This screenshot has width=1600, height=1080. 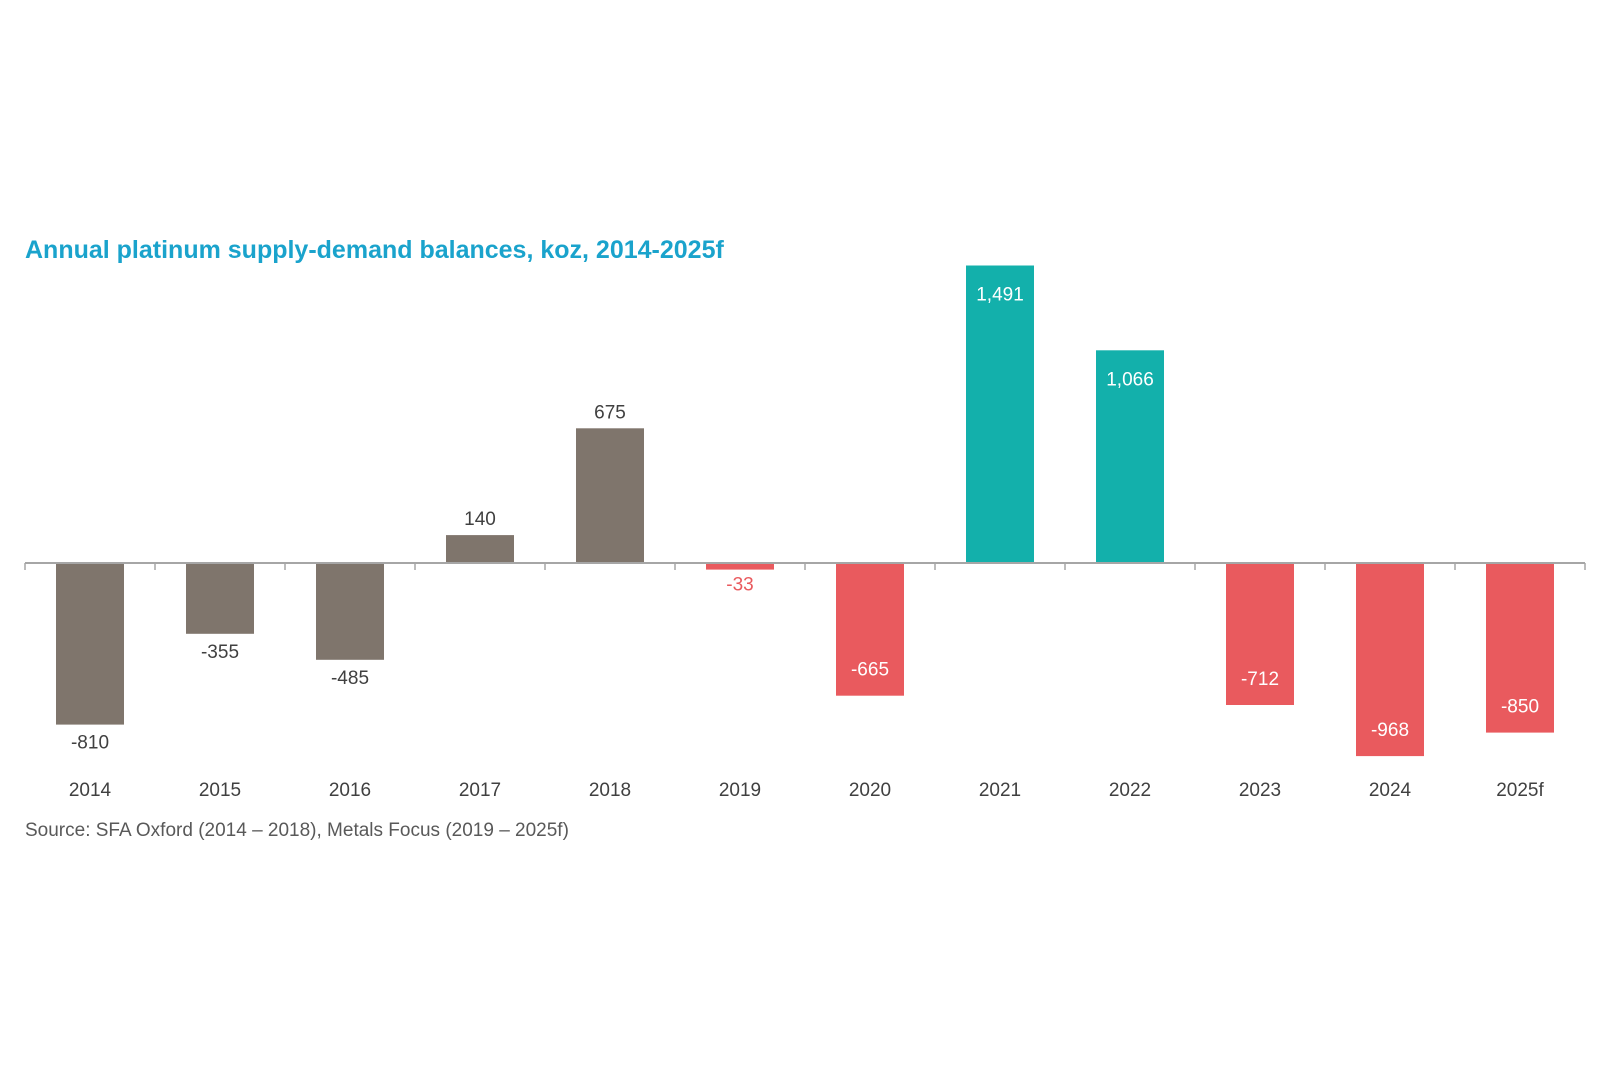 What do you see at coordinates (350, 678) in the screenshot?
I see `data-label-2016: -485` at bounding box center [350, 678].